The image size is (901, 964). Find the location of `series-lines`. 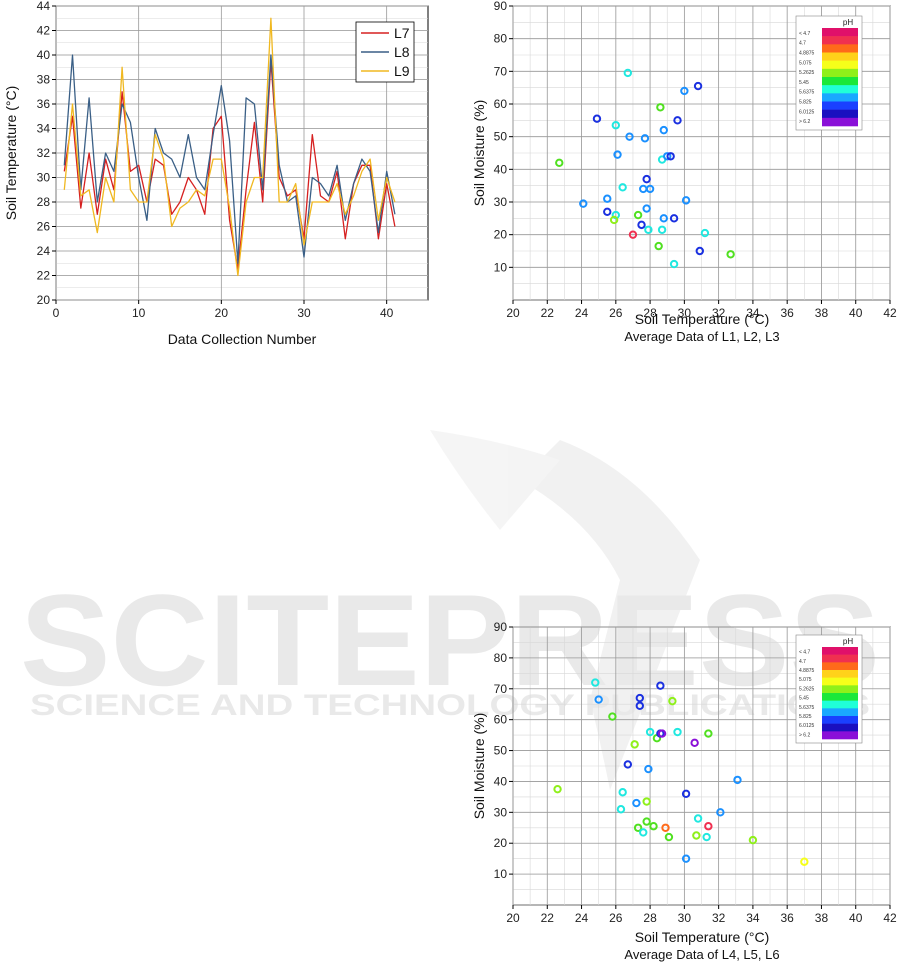

series-lines is located at coordinates (229, 147).